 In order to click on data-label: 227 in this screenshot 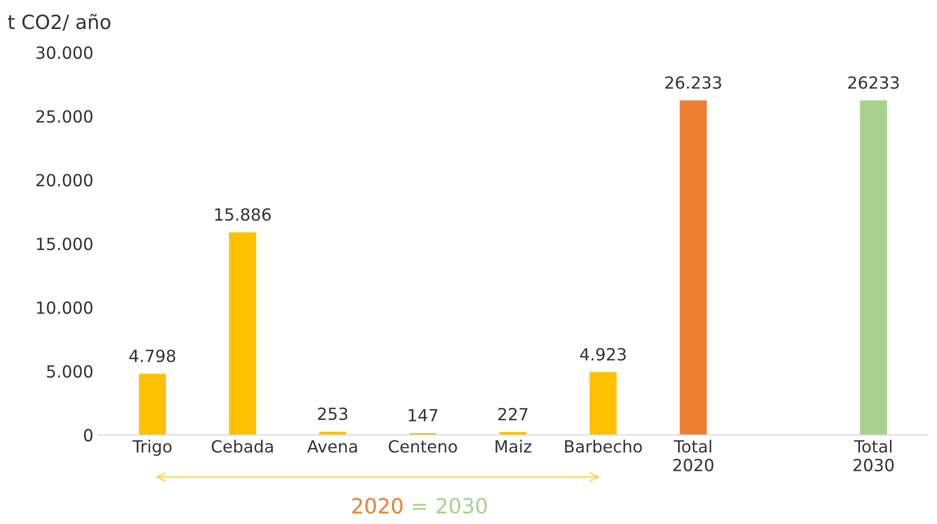, I will do `click(513, 414)`.